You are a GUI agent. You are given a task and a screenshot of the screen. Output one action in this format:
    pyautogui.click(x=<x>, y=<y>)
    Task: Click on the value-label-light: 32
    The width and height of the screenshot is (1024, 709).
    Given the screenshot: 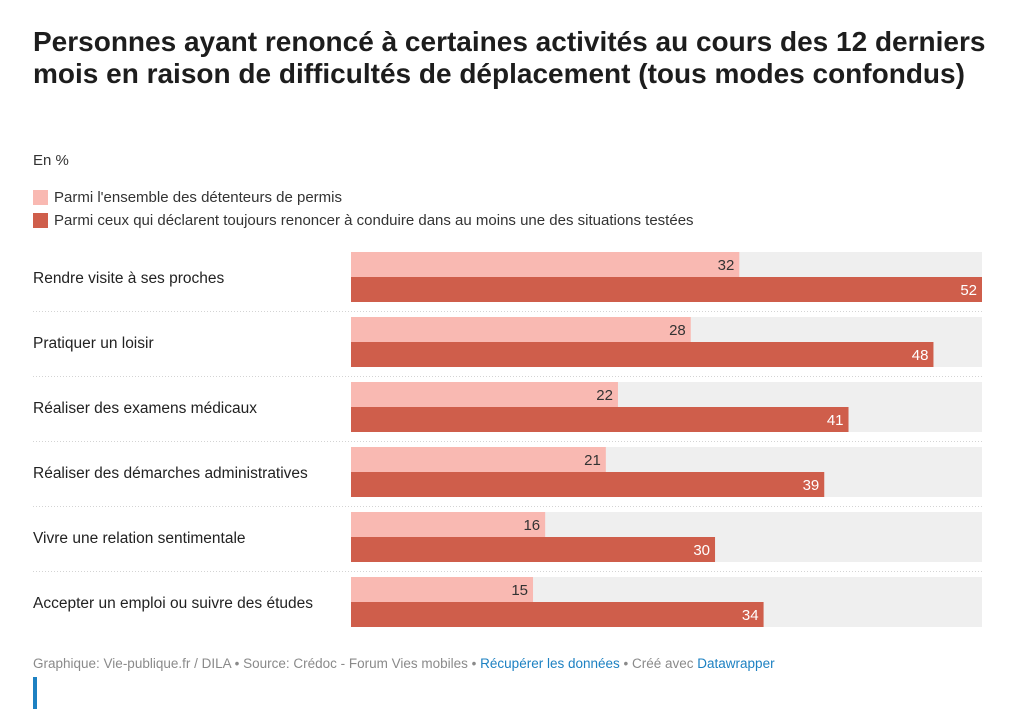 What is the action you would take?
    pyautogui.click(x=726, y=265)
    